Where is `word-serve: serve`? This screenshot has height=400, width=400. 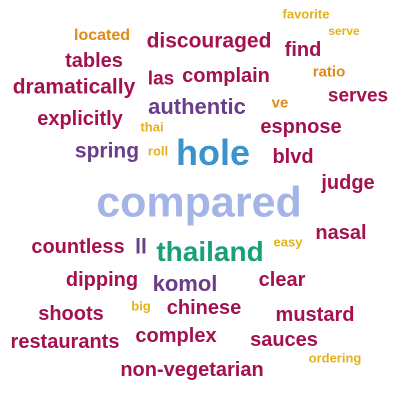 word-serve: serve is located at coordinates (344, 31).